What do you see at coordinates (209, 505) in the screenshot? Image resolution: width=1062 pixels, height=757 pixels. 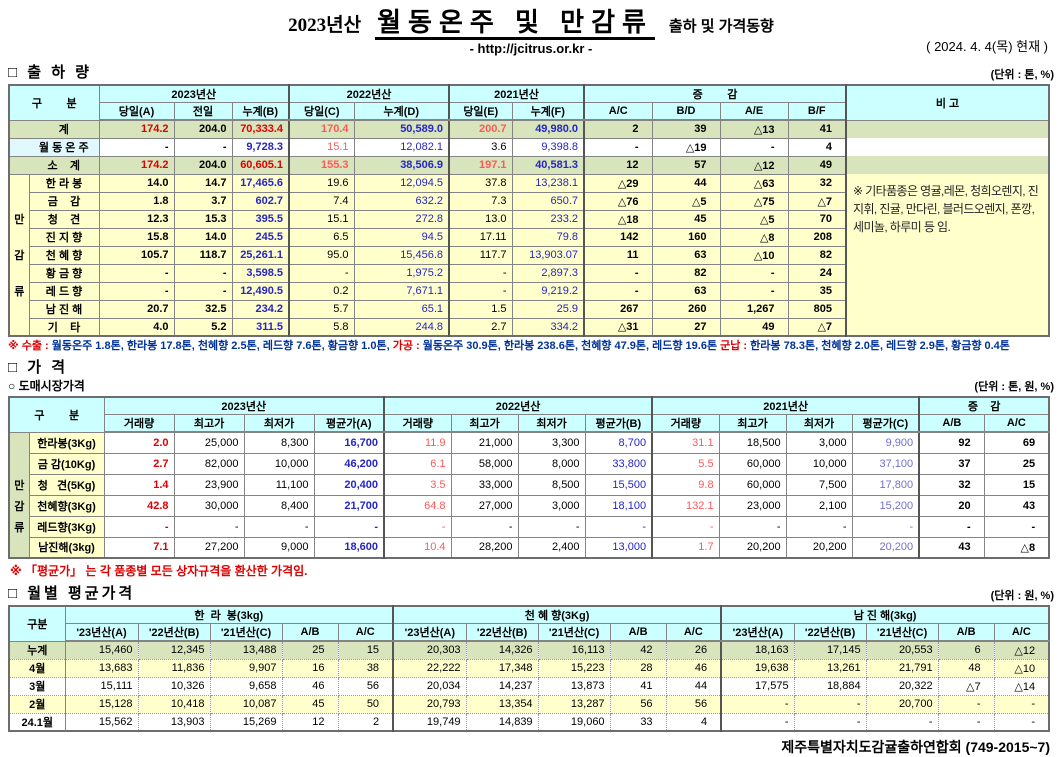 I see `cell-high-23: 30,000` at bounding box center [209, 505].